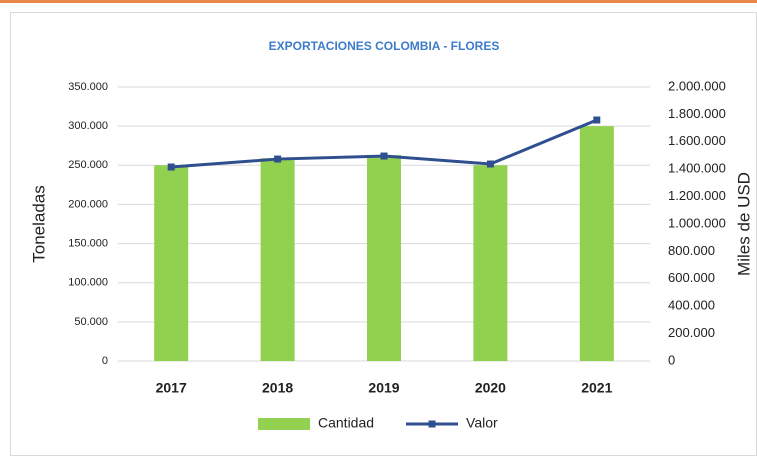 This screenshot has height=456, width=757. Describe the element at coordinates (105, 361) in the screenshot. I see `y-tick-label: 0` at that location.